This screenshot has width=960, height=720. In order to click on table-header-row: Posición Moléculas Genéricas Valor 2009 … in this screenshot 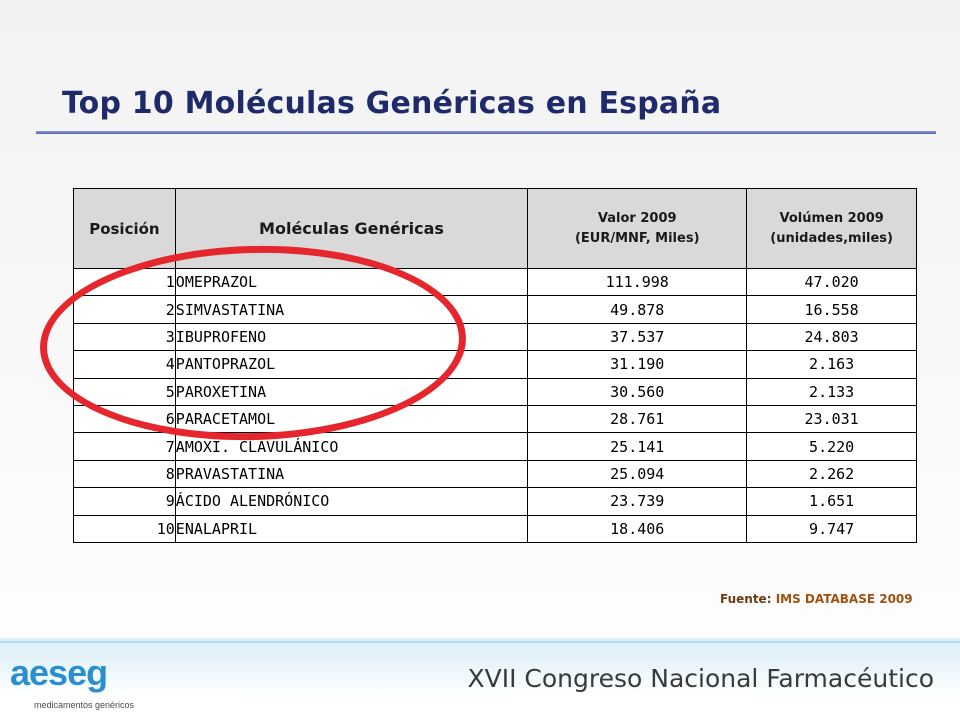, I will do `click(495, 228)`.